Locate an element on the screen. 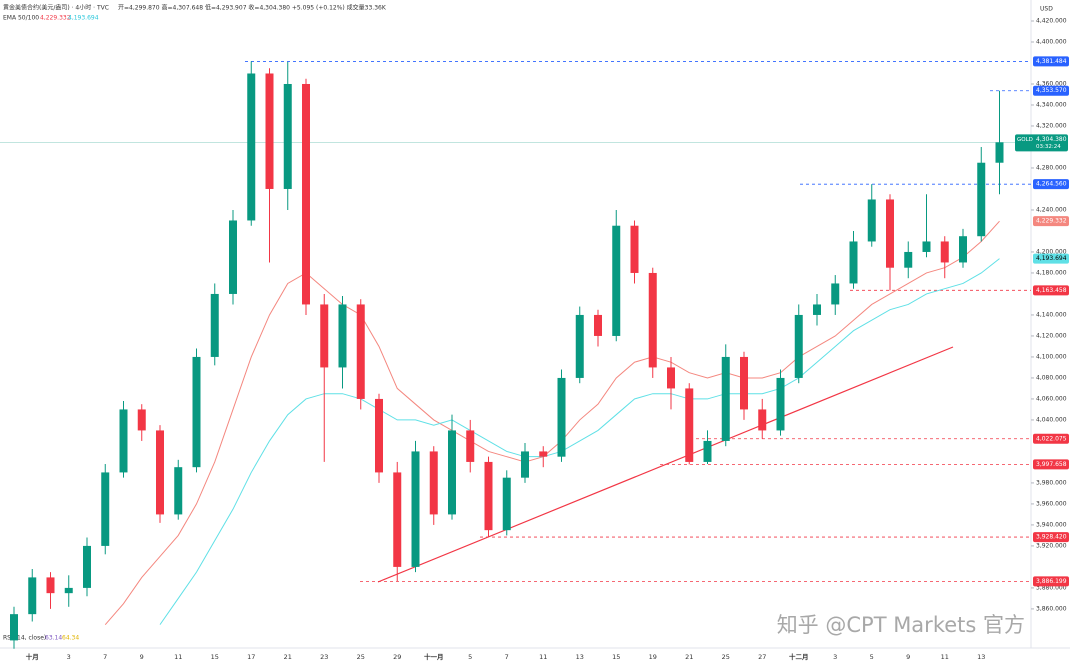 The width and height of the screenshot is (1070, 665). y-tick-label: 4,320.000 is located at coordinates (1051, 125).